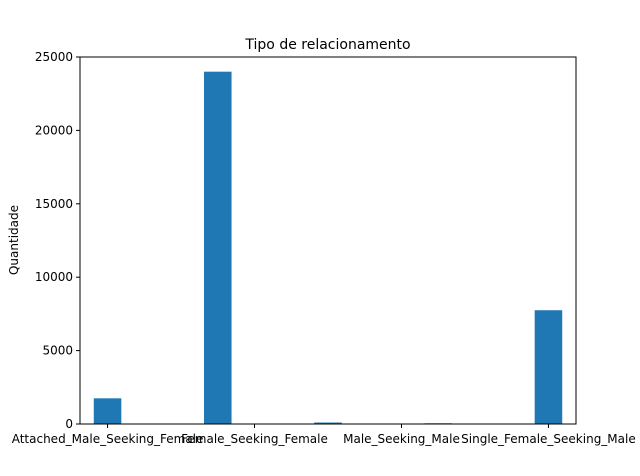 The height and width of the screenshot is (476, 640). I want to click on x-tick-label: Male_Seeking_Male, so click(401, 439).